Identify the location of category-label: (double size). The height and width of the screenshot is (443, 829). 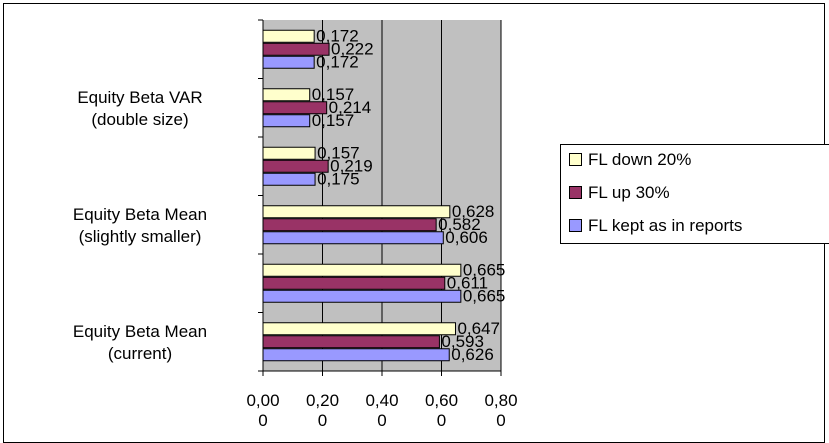
(139, 119).